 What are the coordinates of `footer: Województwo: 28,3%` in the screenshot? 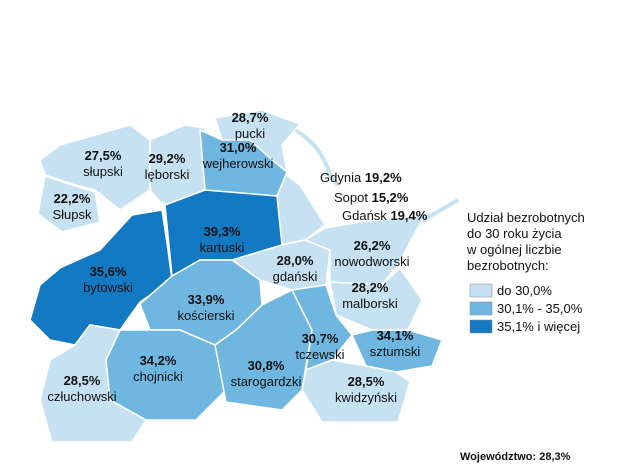 It's located at (515, 457).